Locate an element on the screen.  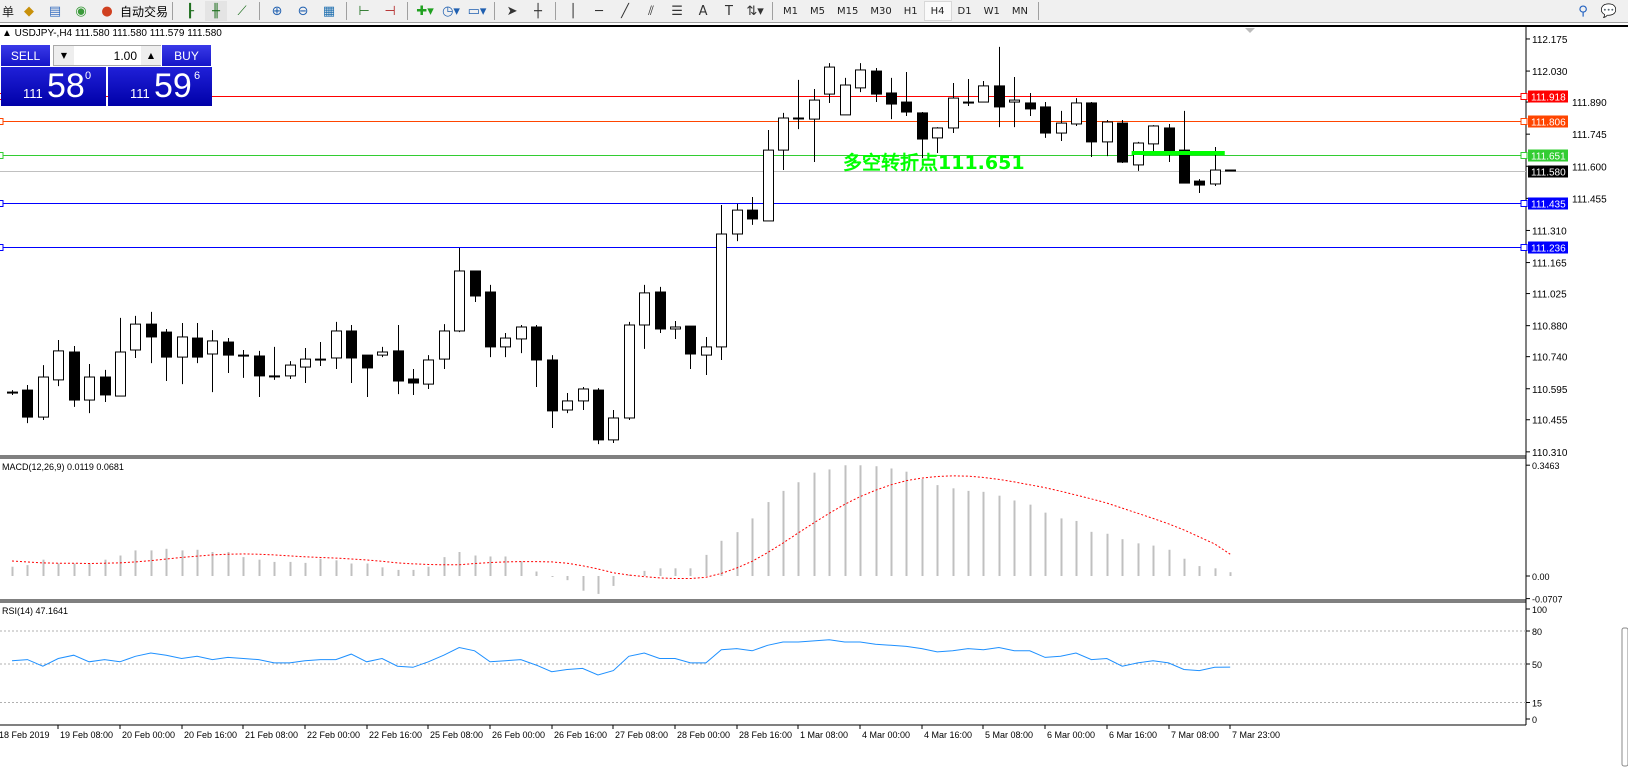
timeframe-m5: M5 is located at coordinates (818, 11).